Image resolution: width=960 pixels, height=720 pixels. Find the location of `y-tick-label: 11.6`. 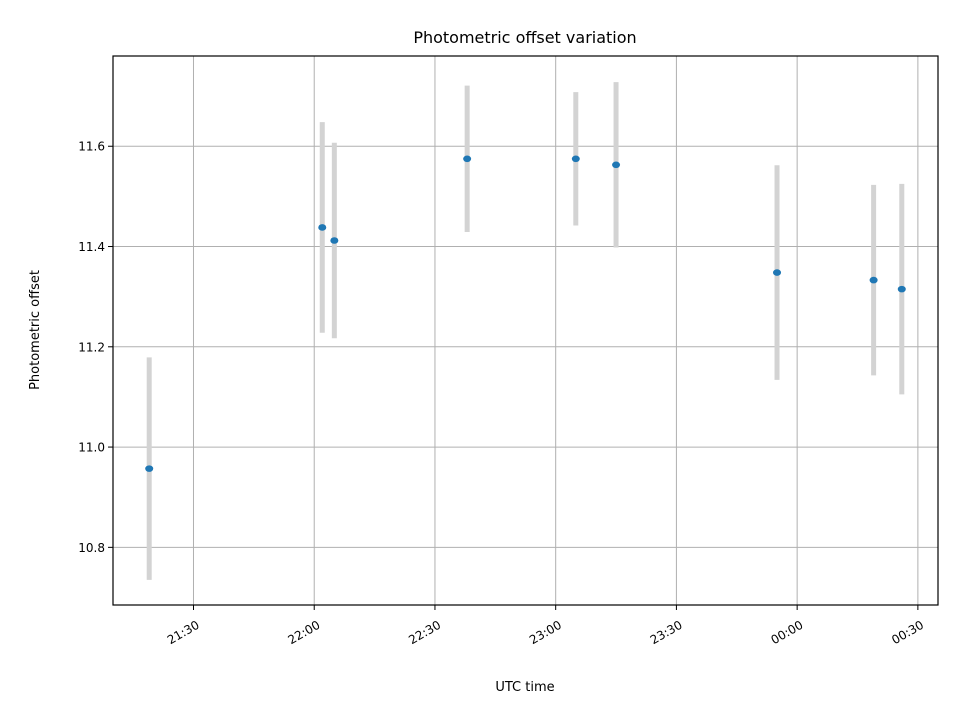

y-tick-label: 11.6 is located at coordinates (91, 147).